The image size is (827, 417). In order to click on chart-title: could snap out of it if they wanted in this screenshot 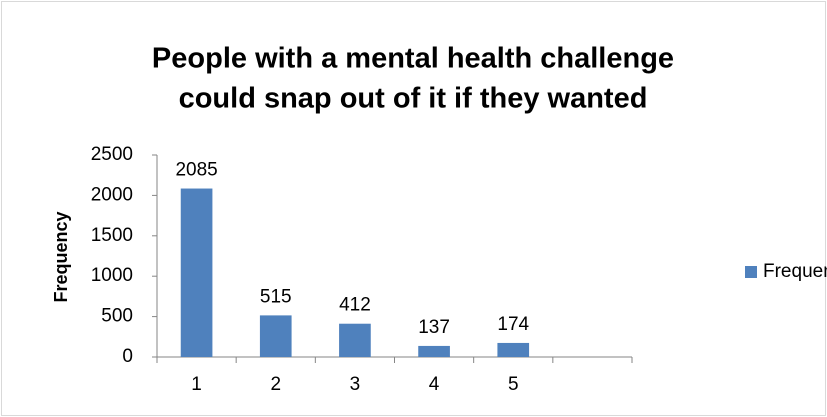, I will do `click(413, 99)`.